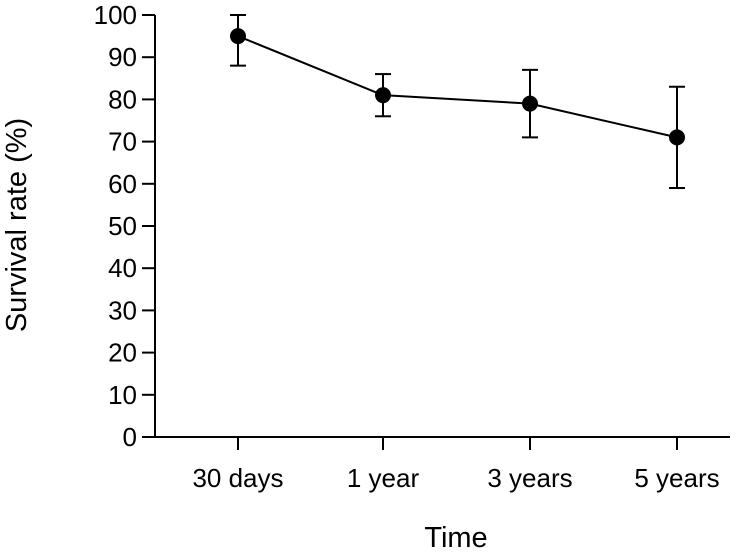  Describe the element at coordinates (122, 142) in the screenshot. I see `y-tick-label: 70` at that location.